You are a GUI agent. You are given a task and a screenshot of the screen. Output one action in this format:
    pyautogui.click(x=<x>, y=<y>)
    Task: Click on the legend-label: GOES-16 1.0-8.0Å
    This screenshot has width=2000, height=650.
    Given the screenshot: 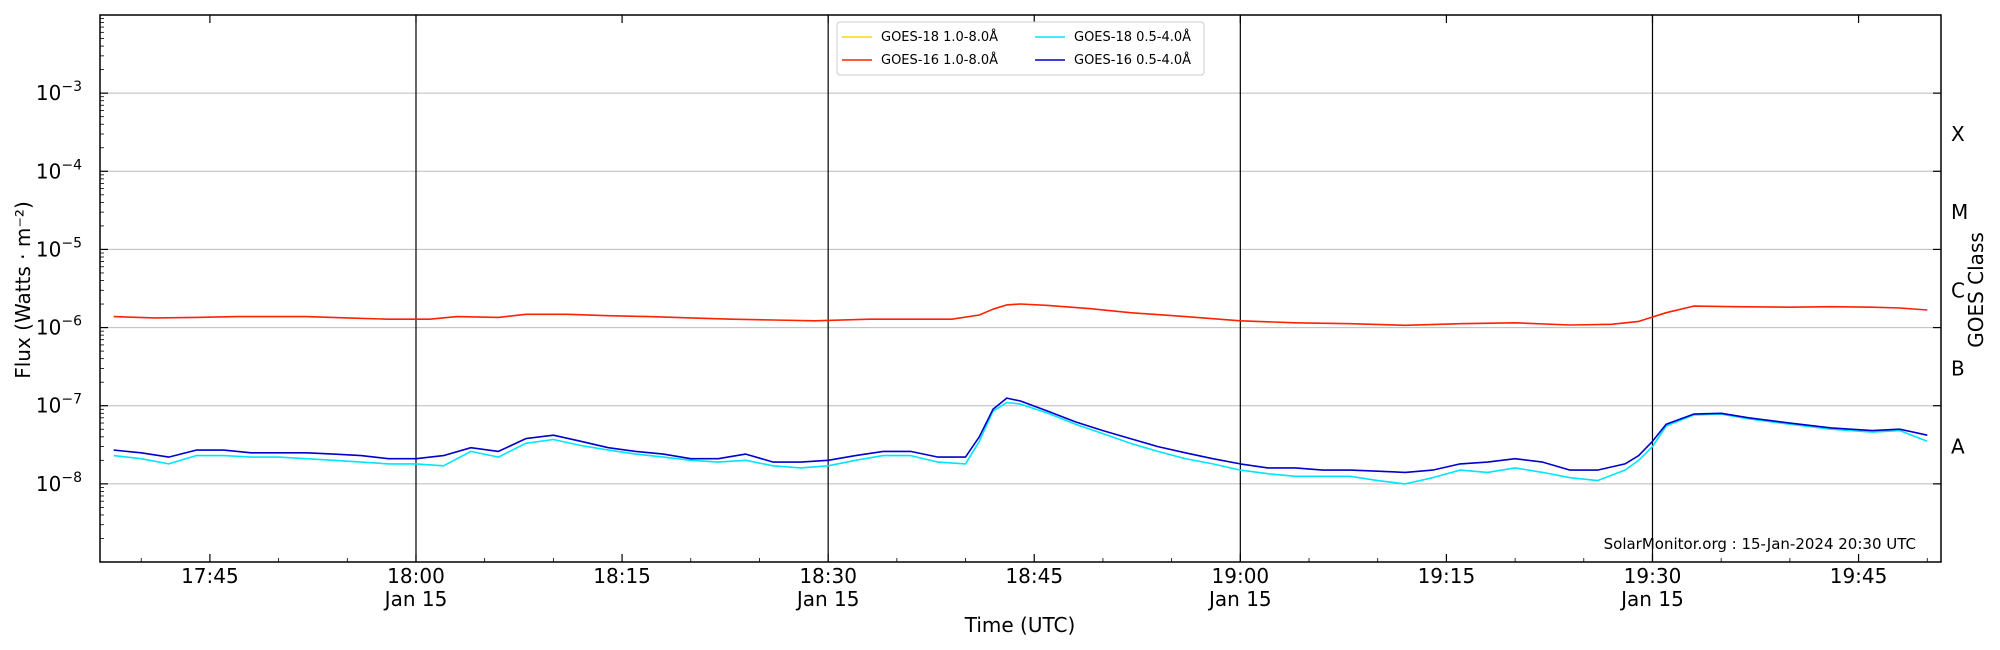 What is the action you would take?
    pyautogui.click(x=939, y=60)
    